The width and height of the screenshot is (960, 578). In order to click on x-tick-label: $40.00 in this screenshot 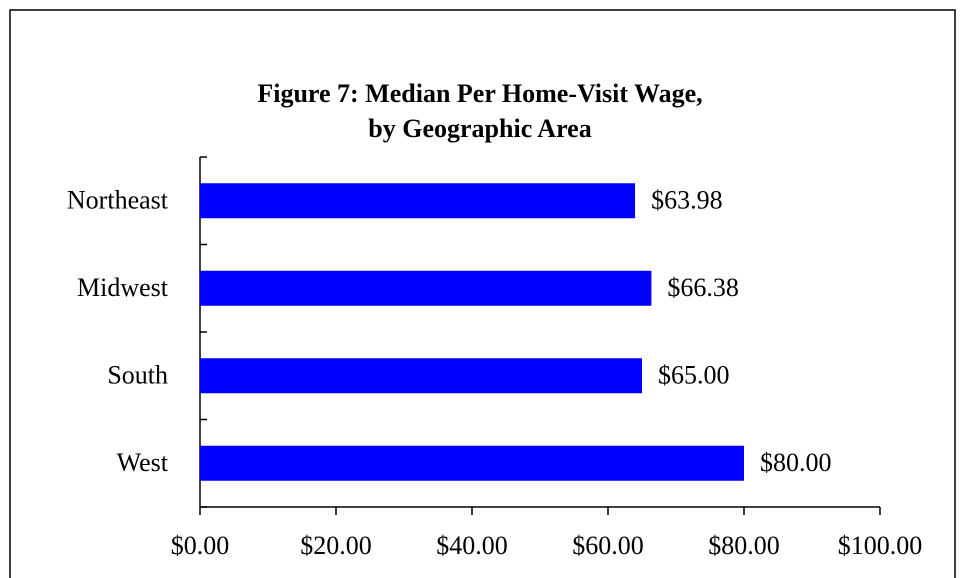, I will do `click(472, 545)`.